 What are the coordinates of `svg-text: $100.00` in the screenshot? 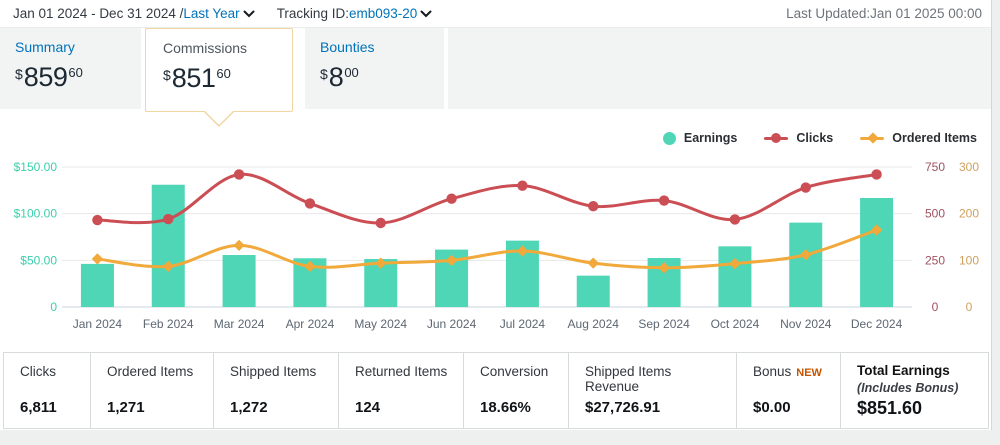 It's located at (36, 214).